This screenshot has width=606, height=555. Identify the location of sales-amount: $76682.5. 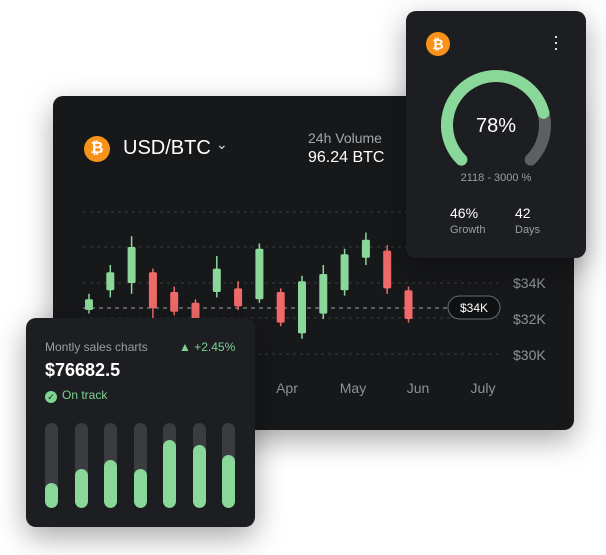
(83, 370).